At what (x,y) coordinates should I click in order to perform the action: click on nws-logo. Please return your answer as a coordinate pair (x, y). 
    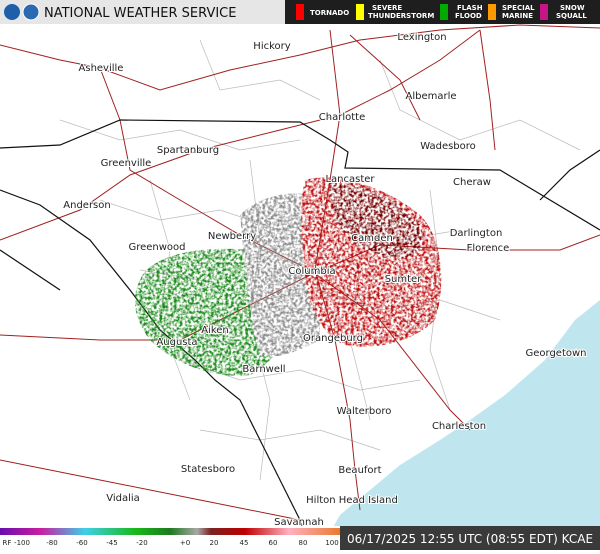
    Looking at the image, I should click on (31, 12).